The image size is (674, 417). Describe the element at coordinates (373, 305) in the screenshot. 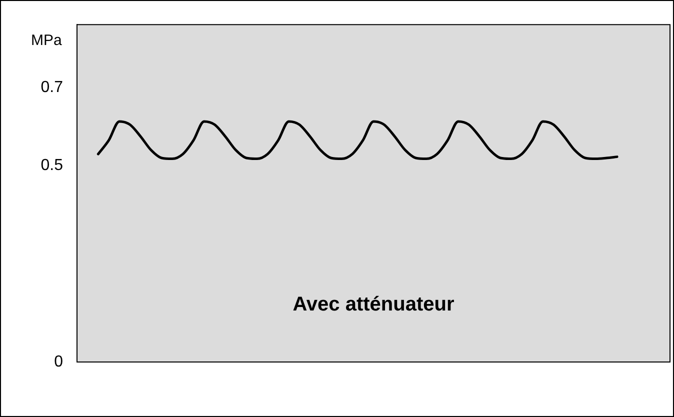

I see `annotation: Avec atténuateur` at that location.